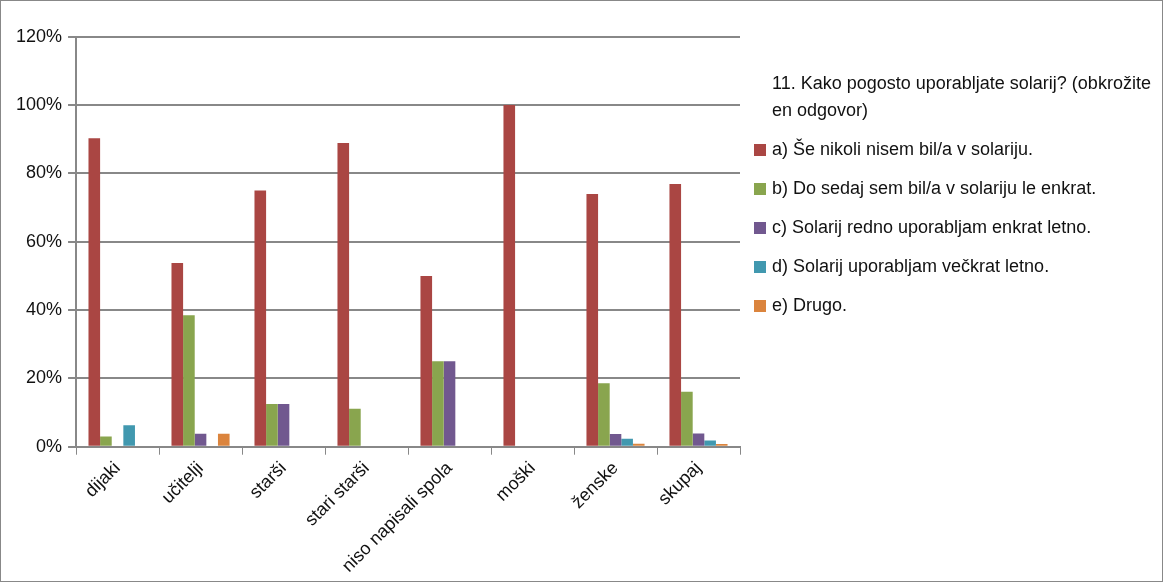  What do you see at coordinates (44, 172) in the screenshot?
I see `y-tick-label: 80%` at bounding box center [44, 172].